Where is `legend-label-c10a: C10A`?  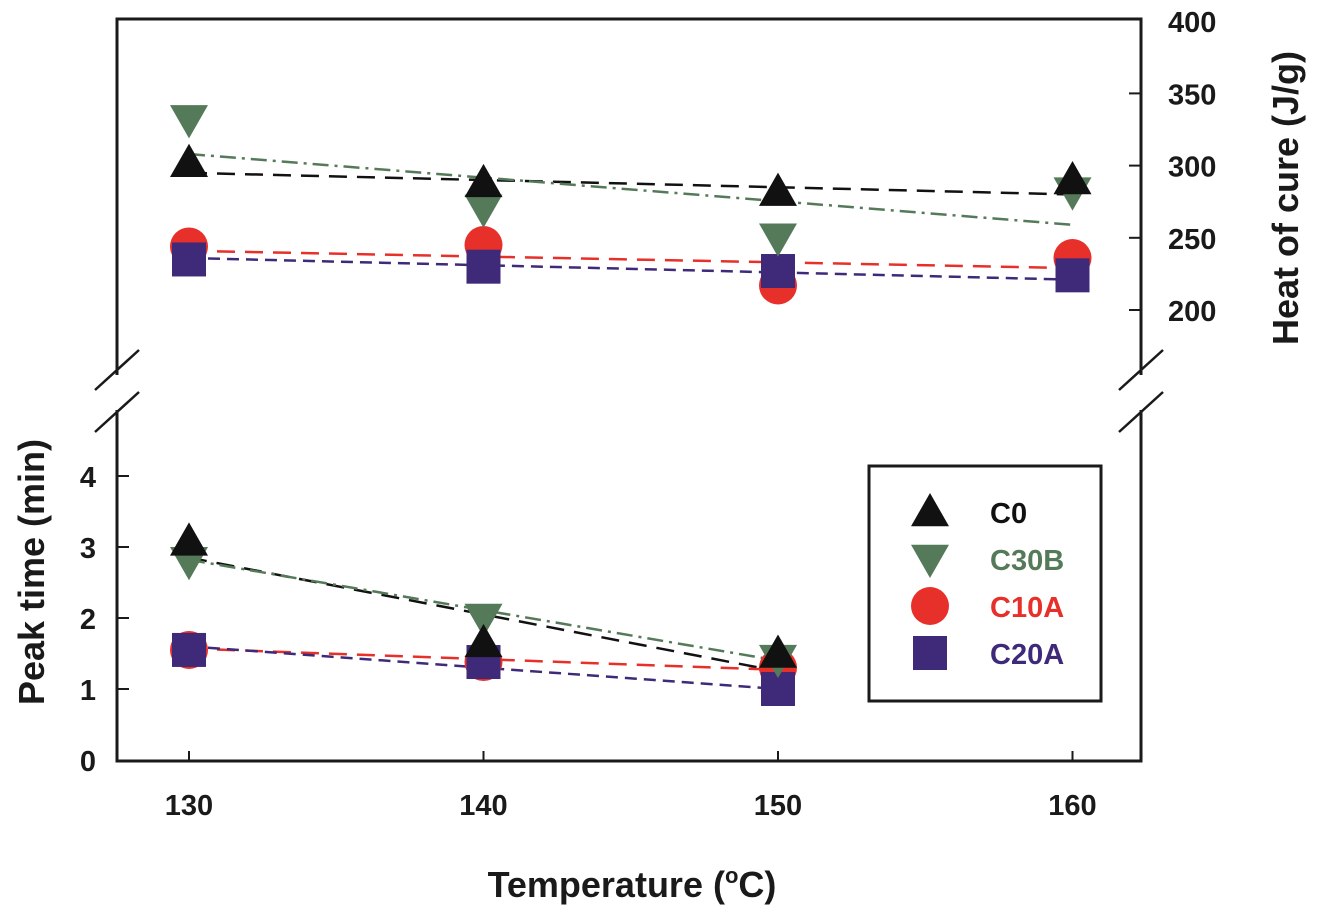
legend-label-c10a: C10A is located at coordinates (1027, 608).